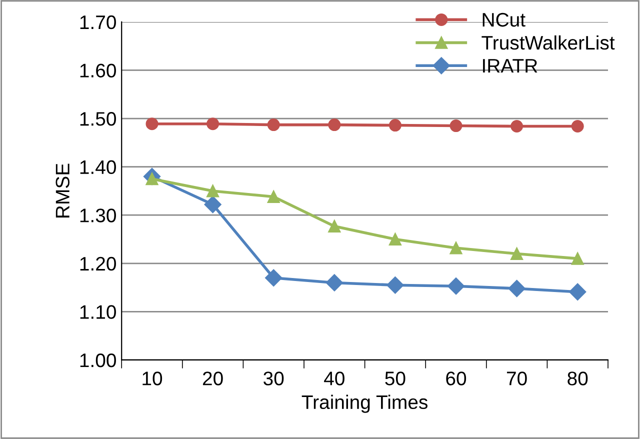 This screenshot has height=439, width=640. Describe the element at coordinates (516, 379) in the screenshot. I see `x-tick-label: 70` at that location.